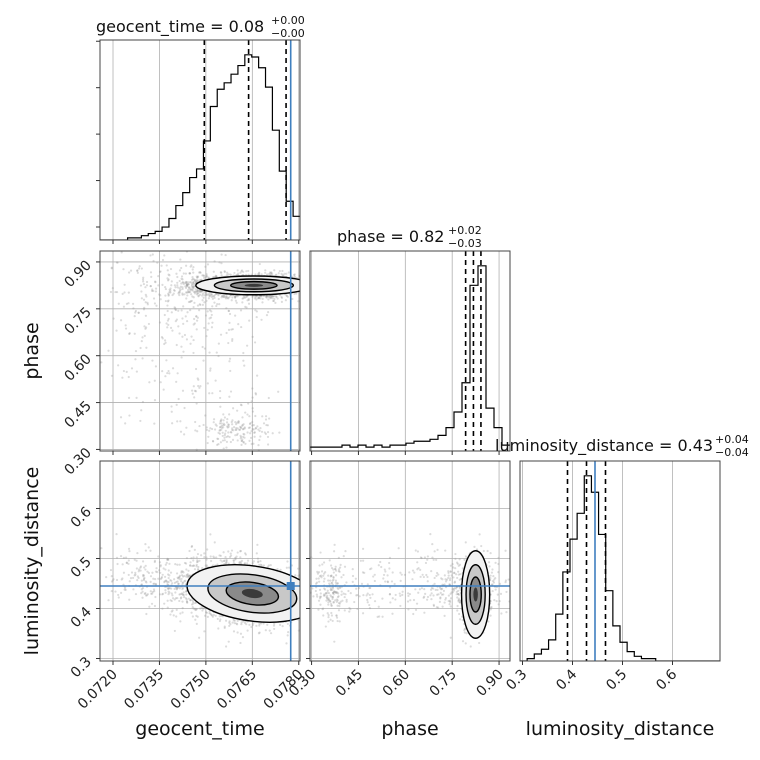 This screenshot has height=760, width=760. Describe the element at coordinates (587, 568) in the screenshot. I see `hist-bin-luminosity_distance` at that location.